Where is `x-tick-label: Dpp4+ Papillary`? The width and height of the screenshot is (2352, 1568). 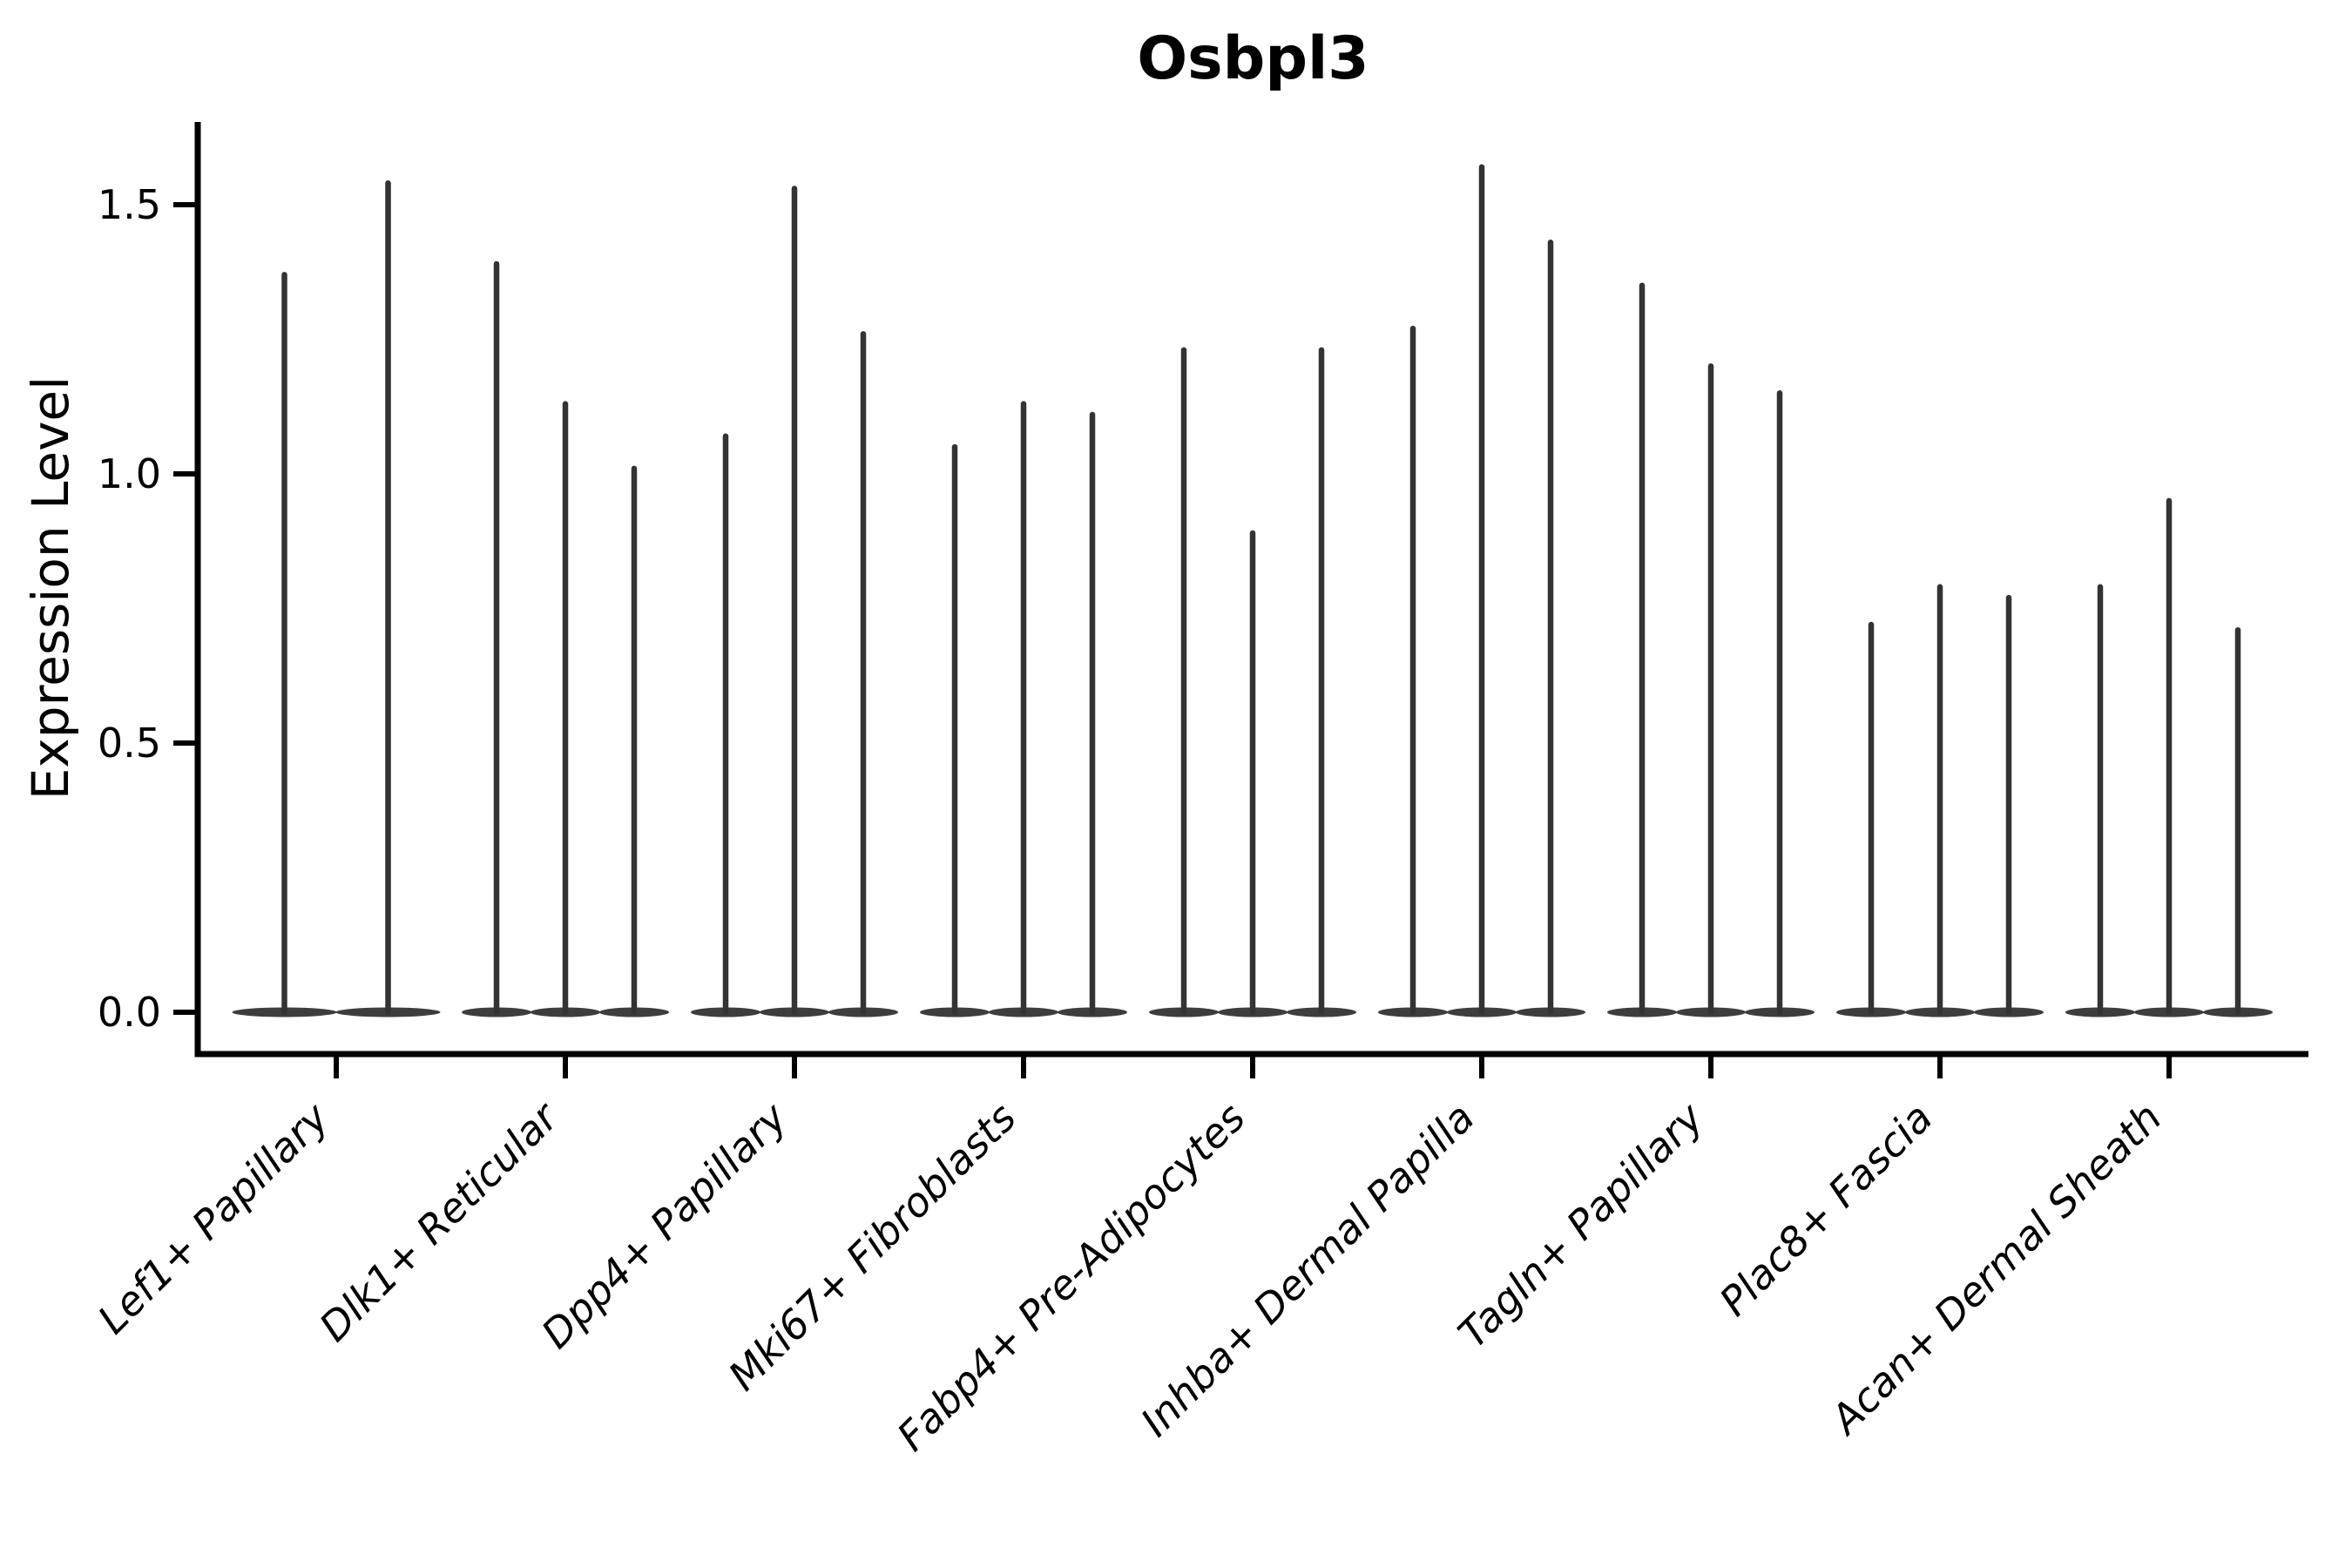 x-tick-label: Dpp4+ Papillary is located at coordinates (664, 1225).